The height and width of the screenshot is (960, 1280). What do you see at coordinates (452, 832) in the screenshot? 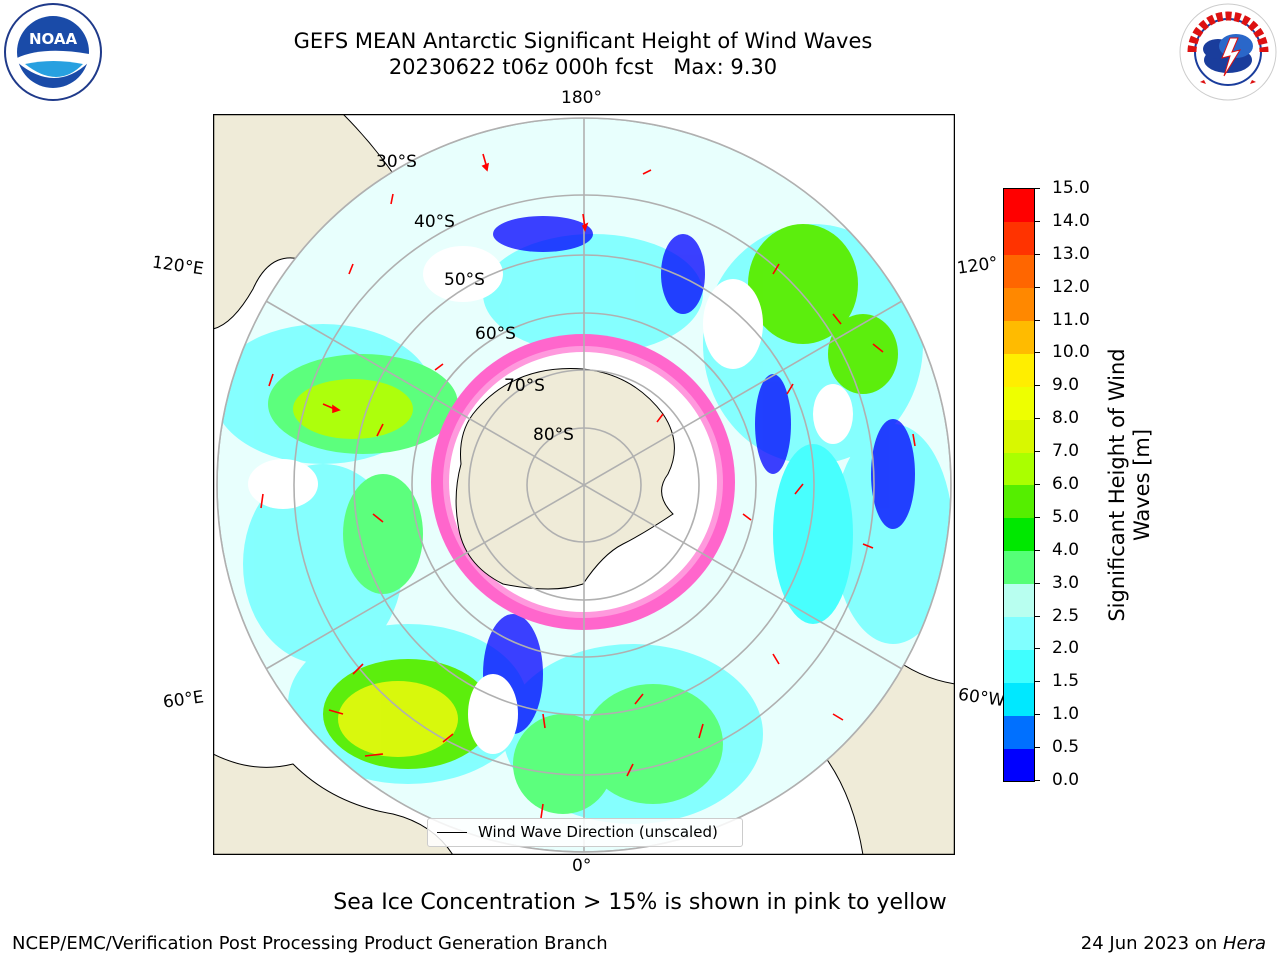
I see `legend-line-swatch` at bounding box center [452, 832].